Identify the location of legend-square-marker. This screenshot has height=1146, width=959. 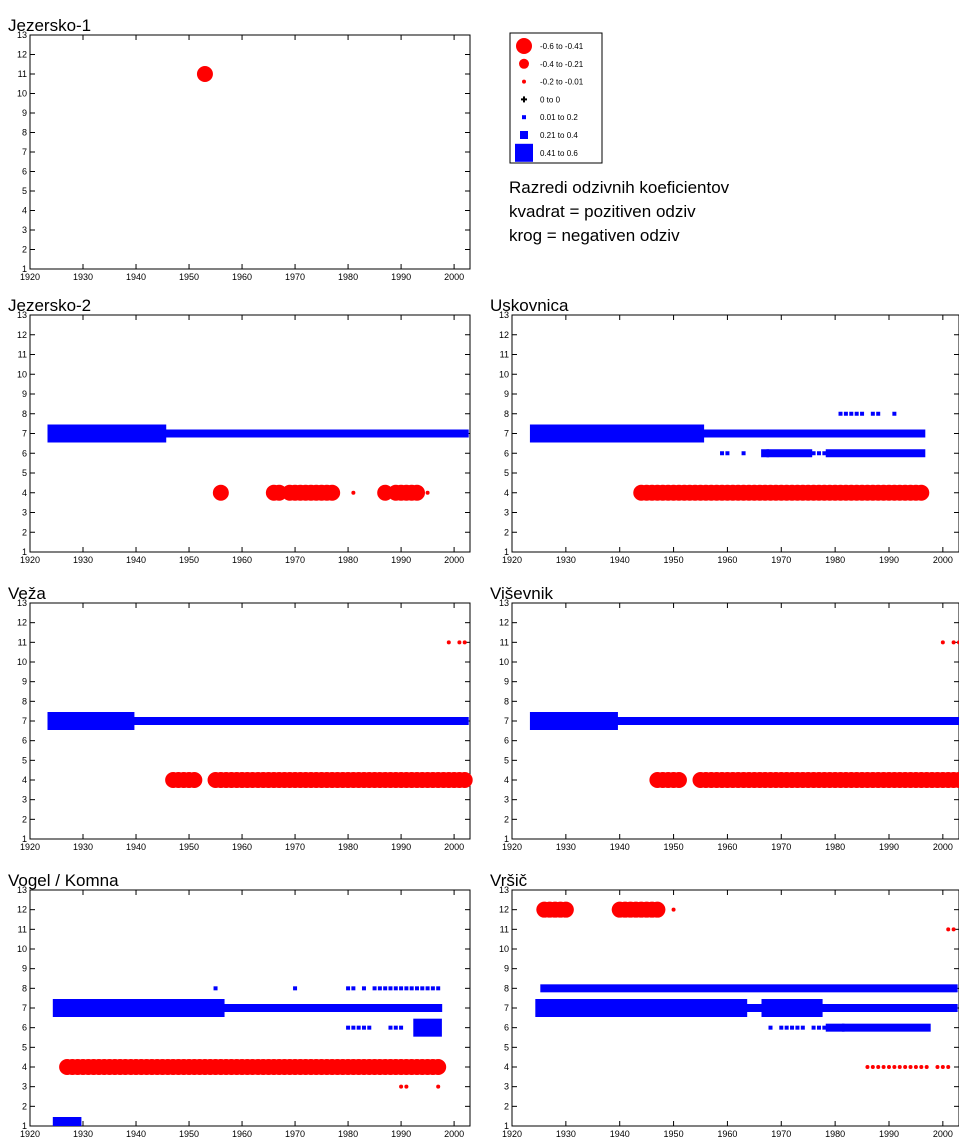
(524, 135).